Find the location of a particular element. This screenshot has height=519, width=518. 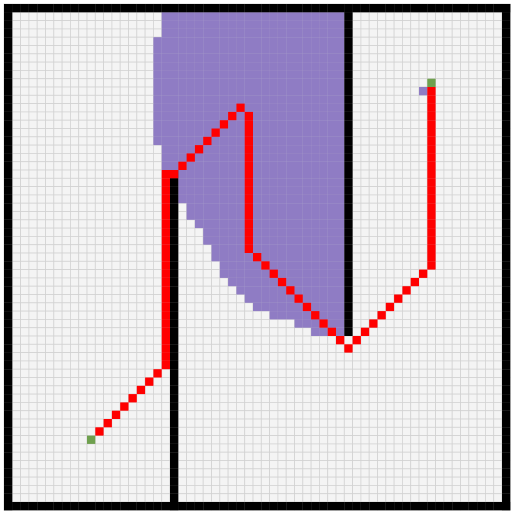

wall-cell-inner-wall-right is located at coordinates (348, 199).